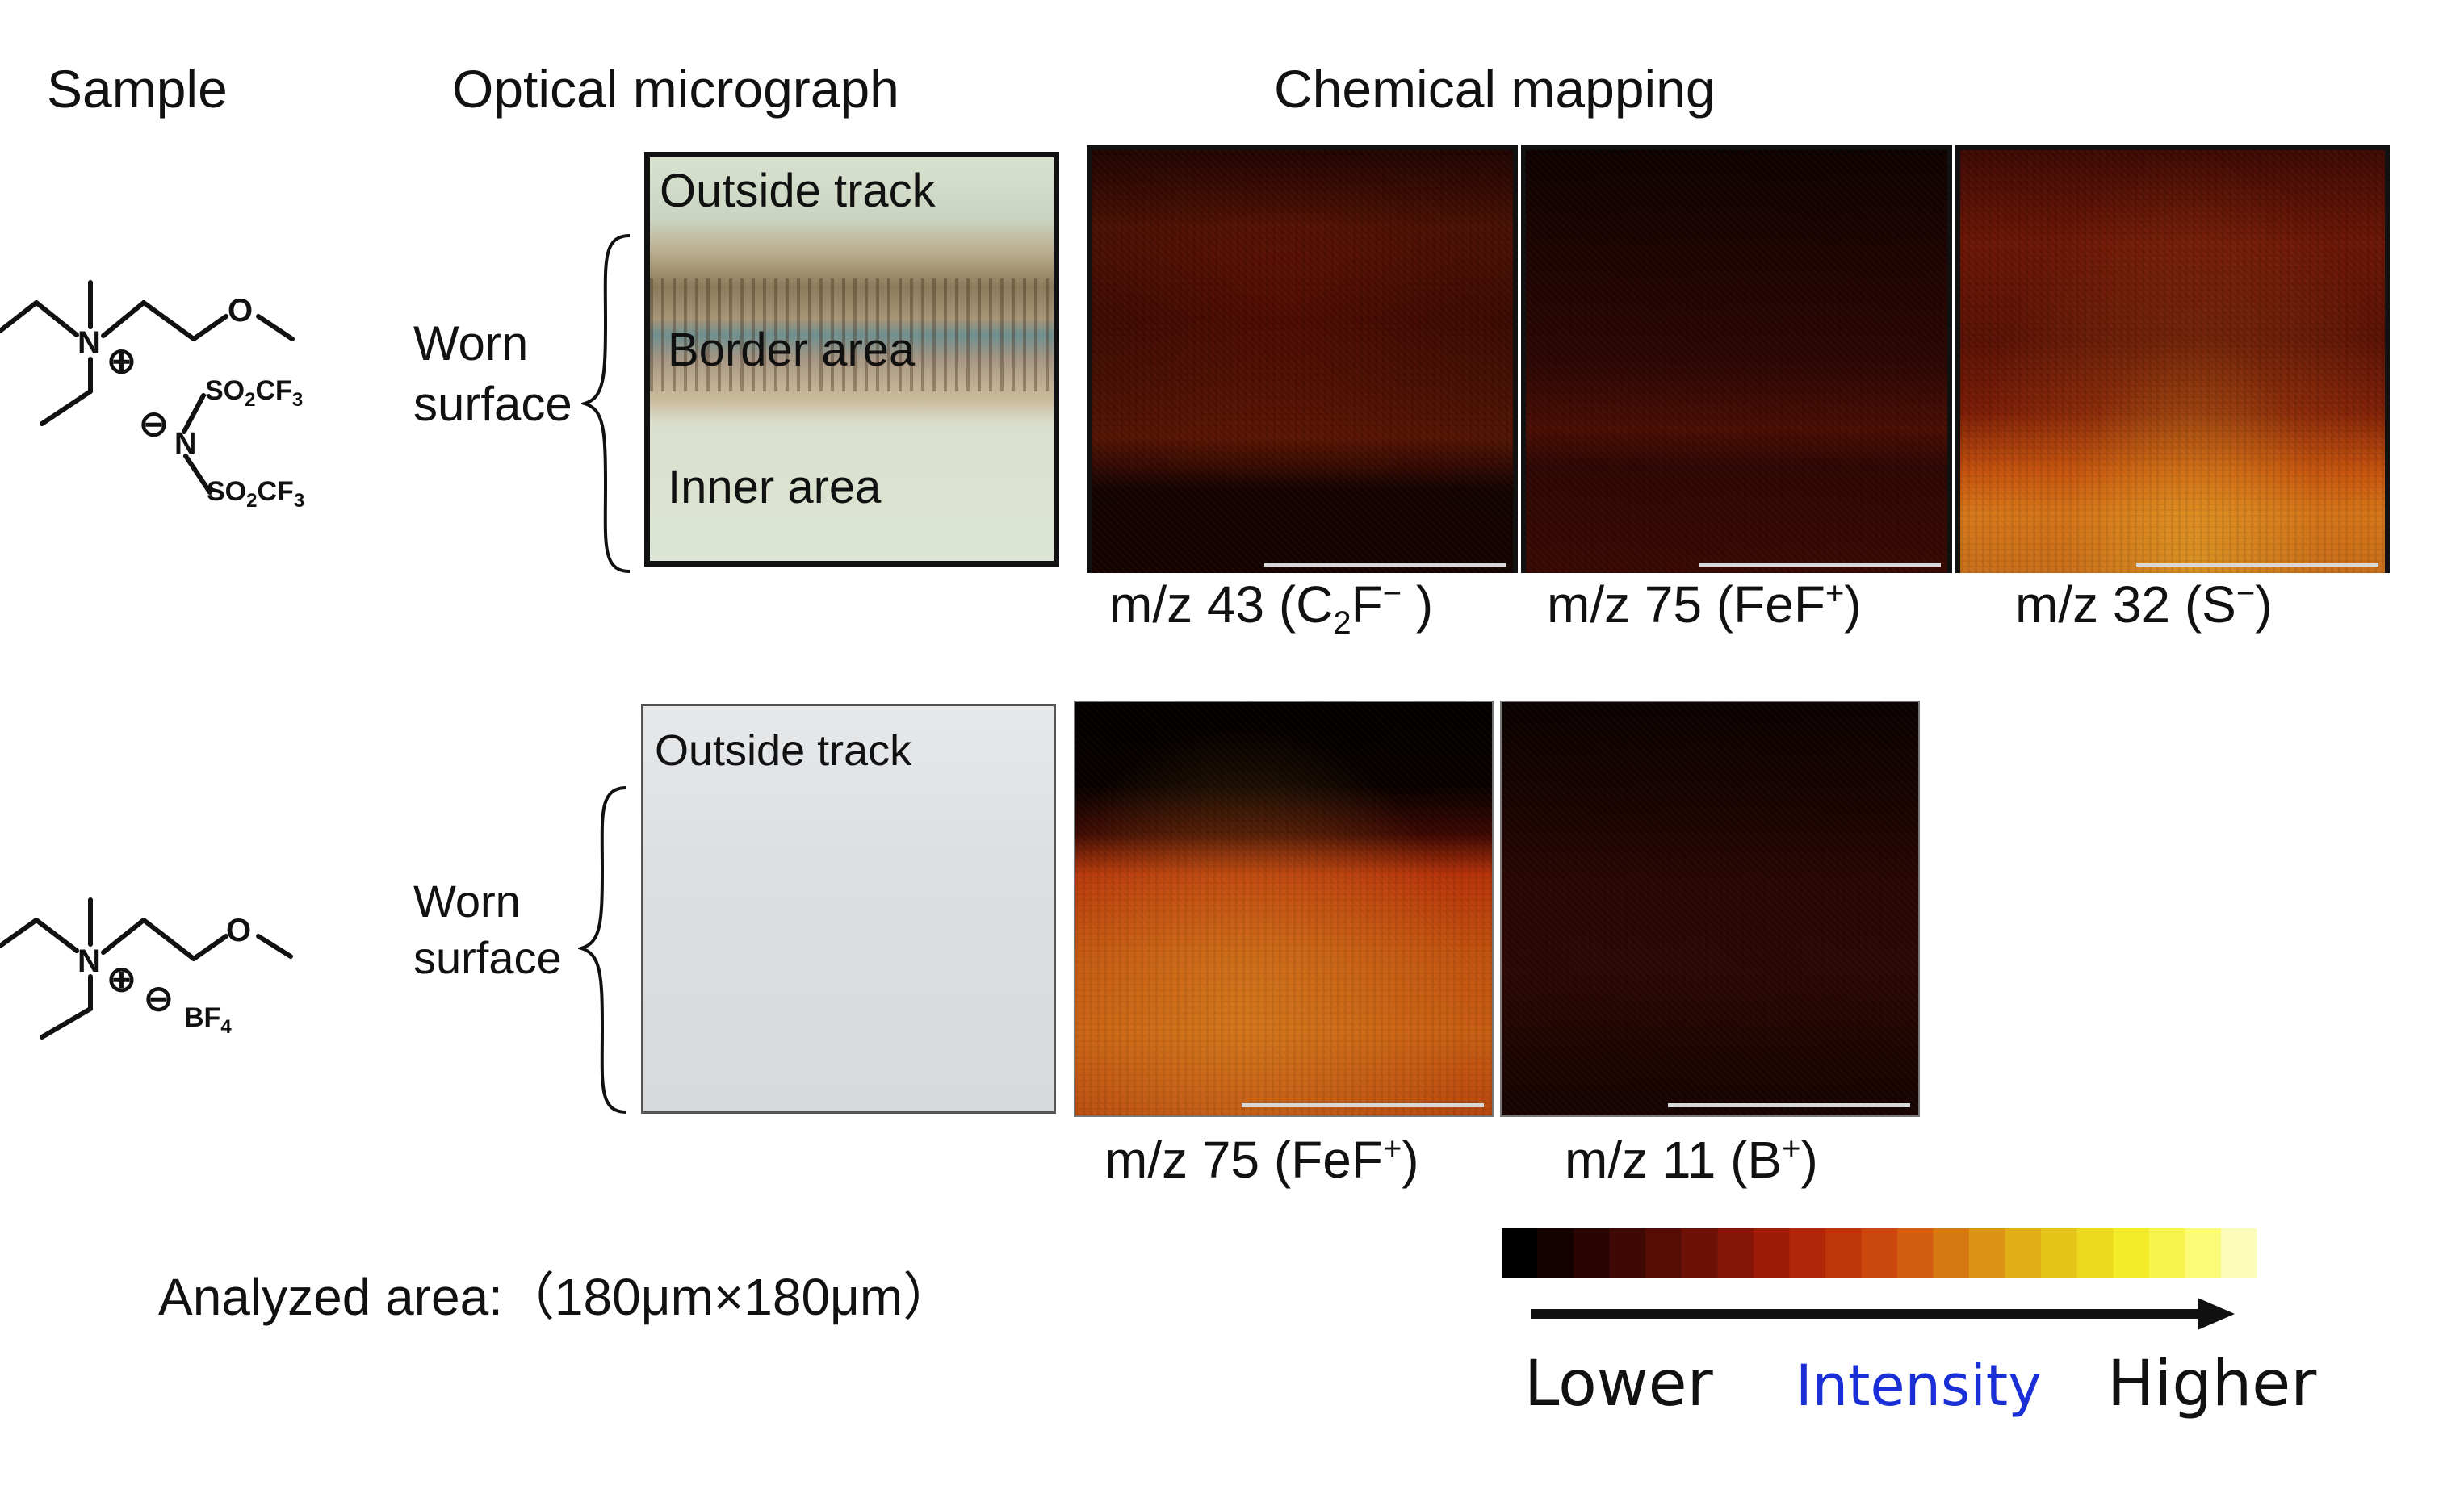  What do you see at coordinates (1618, 1384) in the screenshot?
I see `legend-lower: Lower` at bounding box center [1618, 1384].